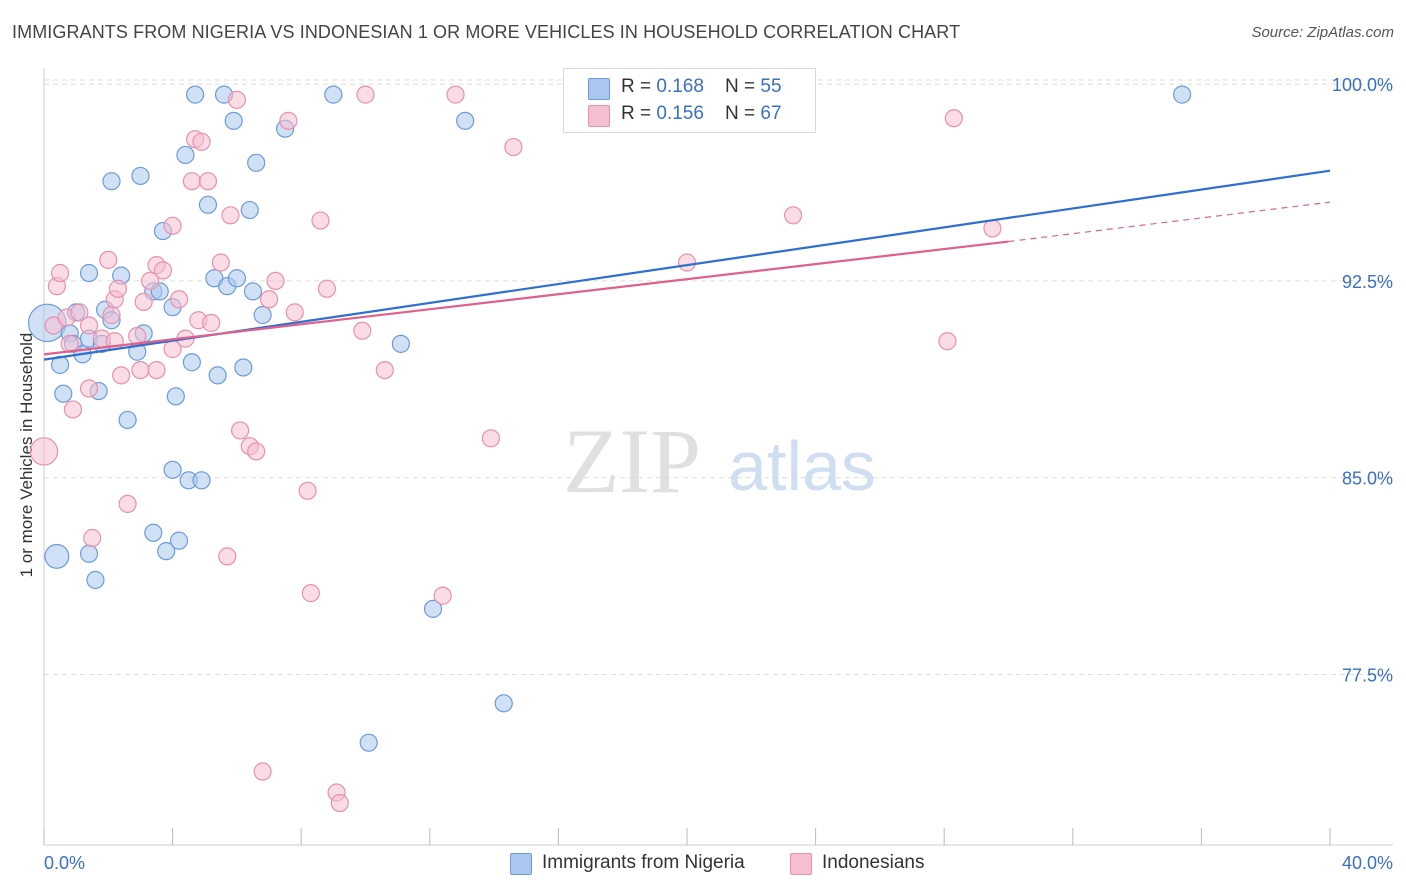 The image size is (1406, 892). I want to click on watermark-atlas: atlas, so click(802, 466).